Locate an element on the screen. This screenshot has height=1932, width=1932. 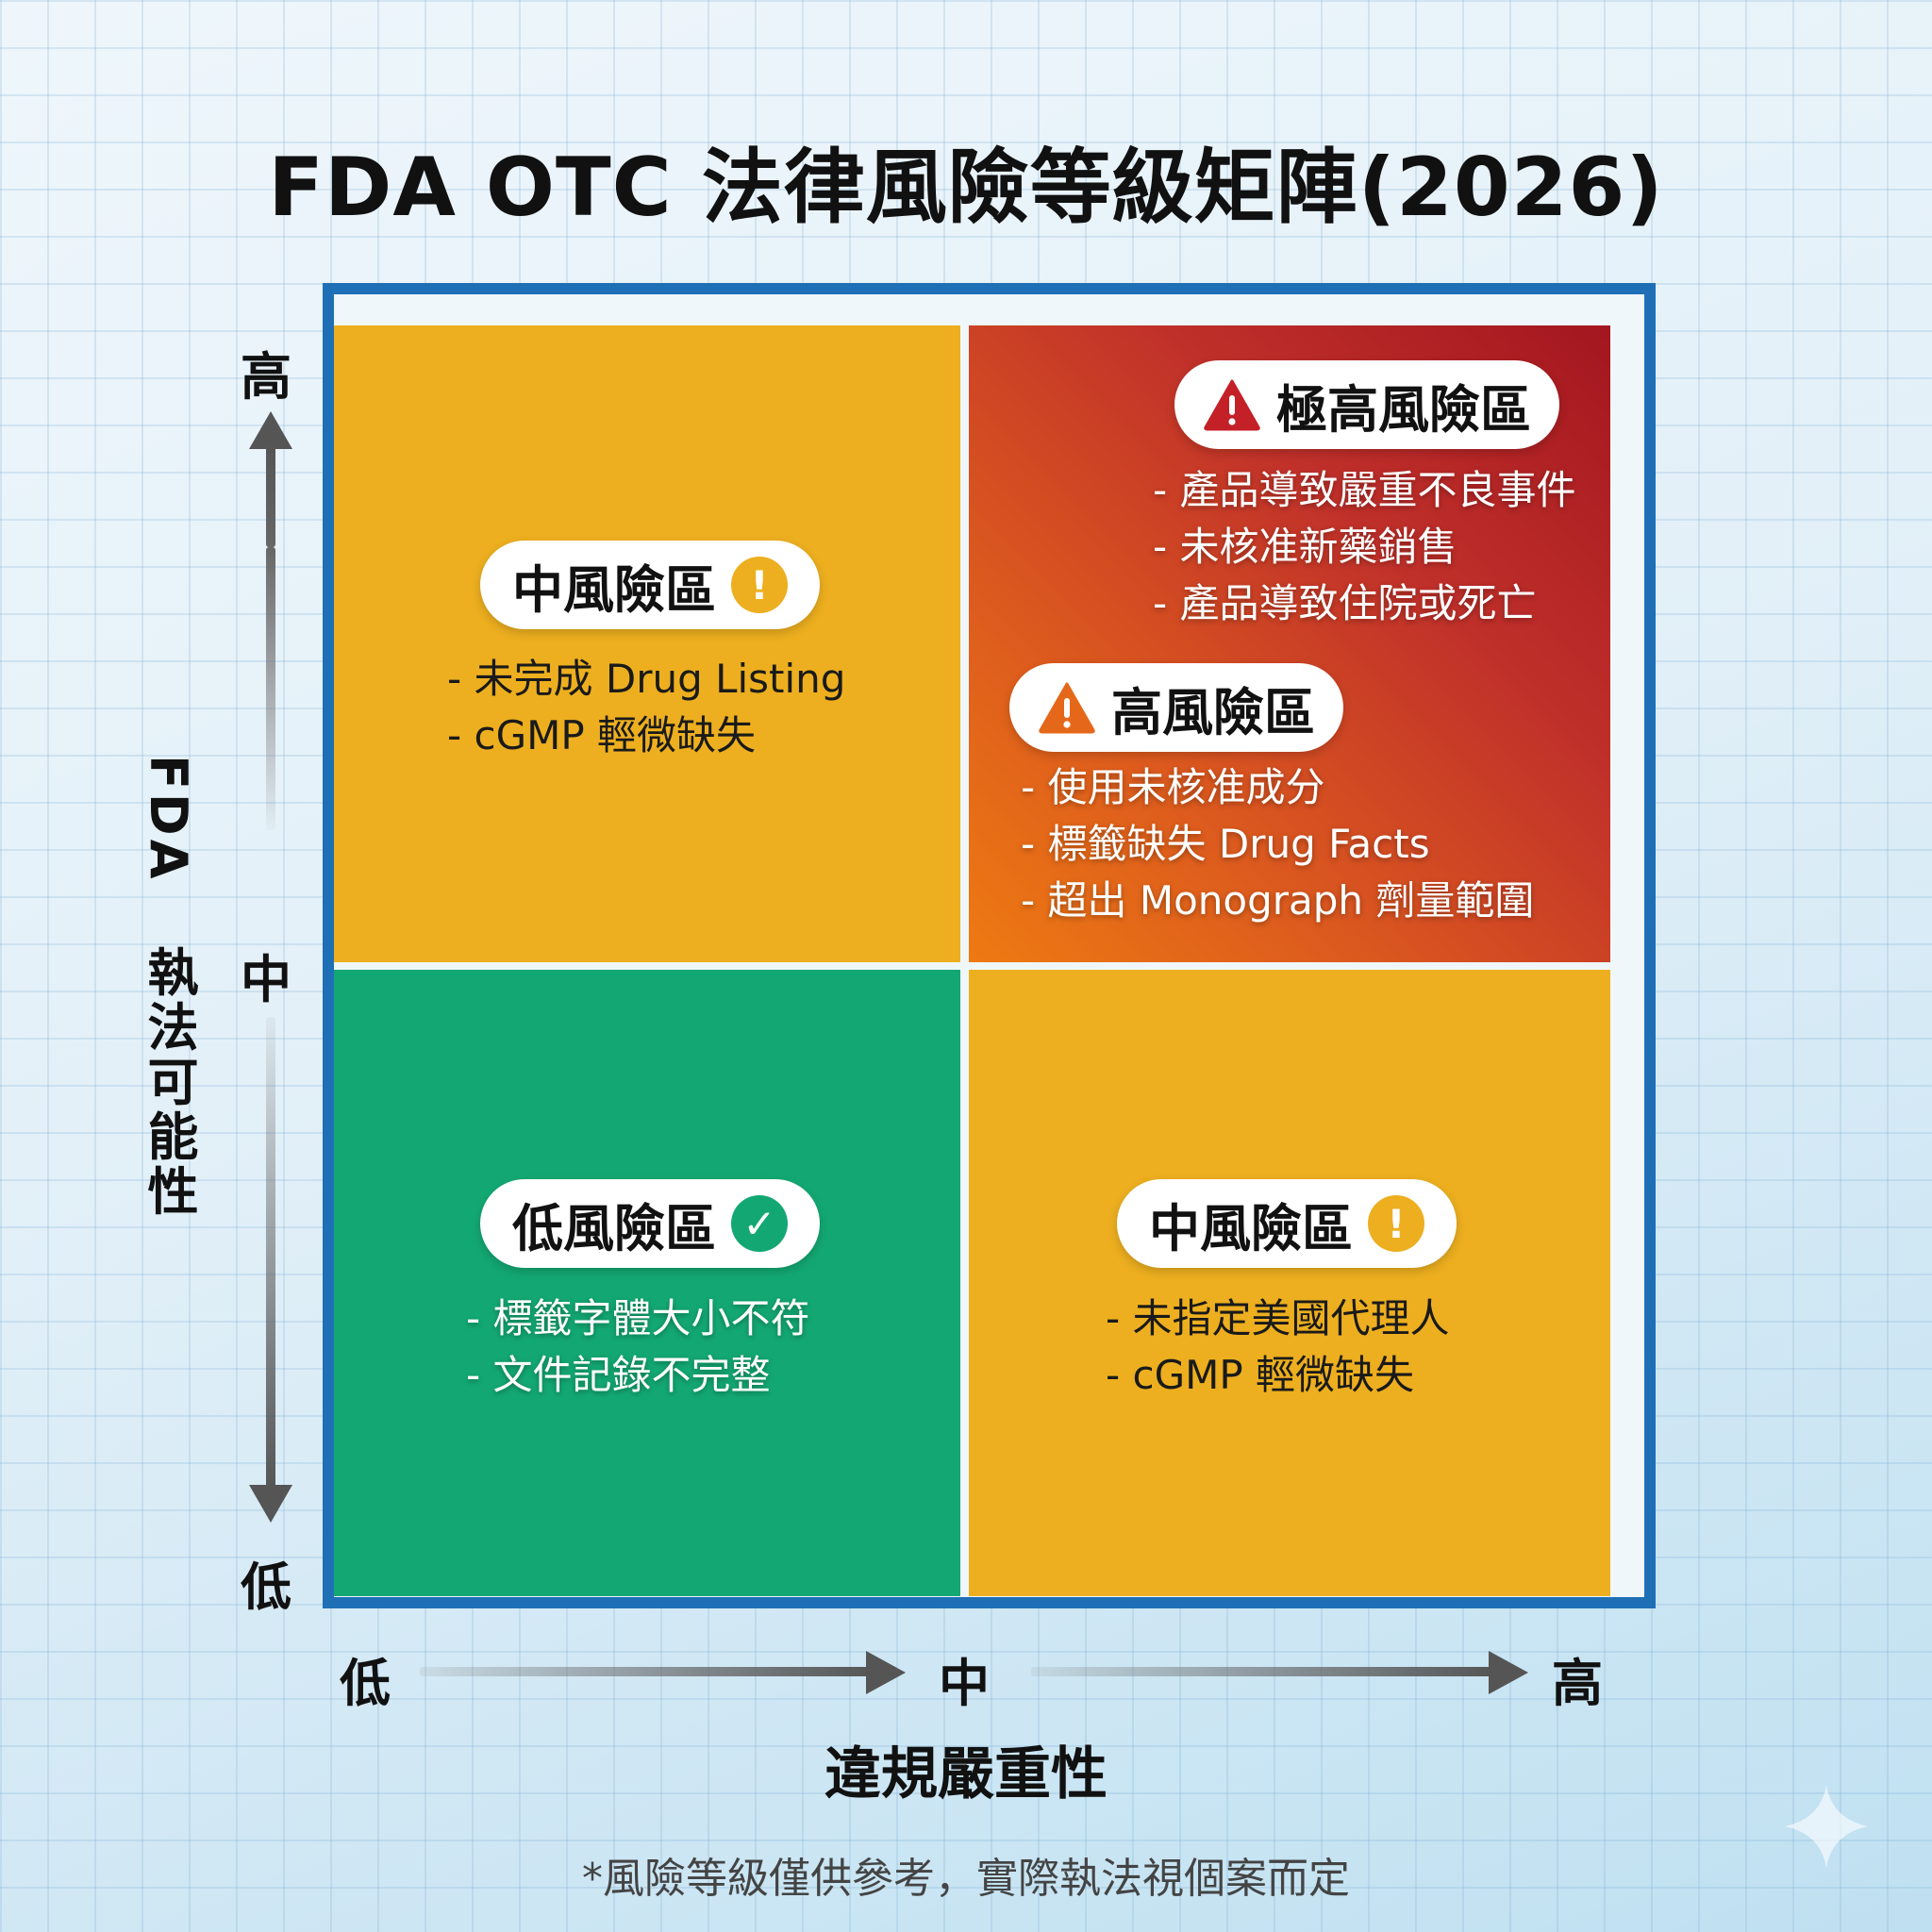
y-axis-low-label: 低 is located at coordinates (266, 1587).